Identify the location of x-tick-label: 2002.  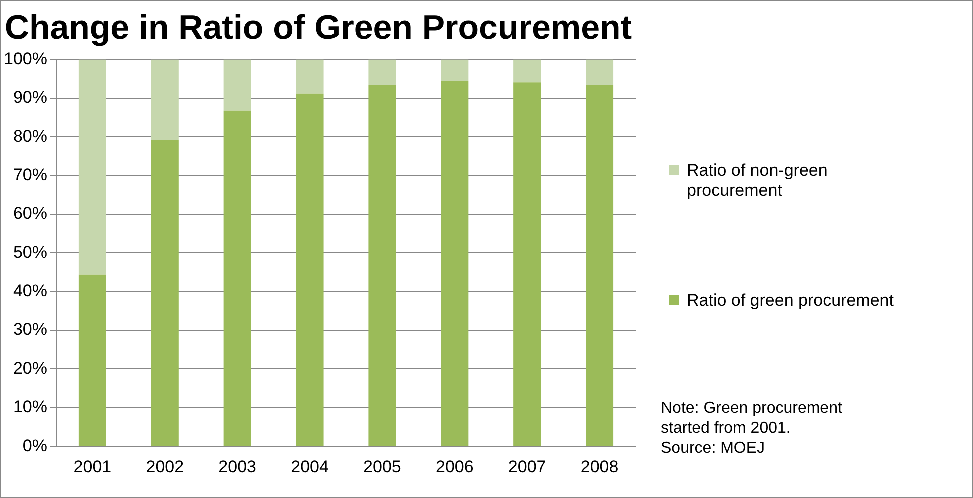
(165, 466).